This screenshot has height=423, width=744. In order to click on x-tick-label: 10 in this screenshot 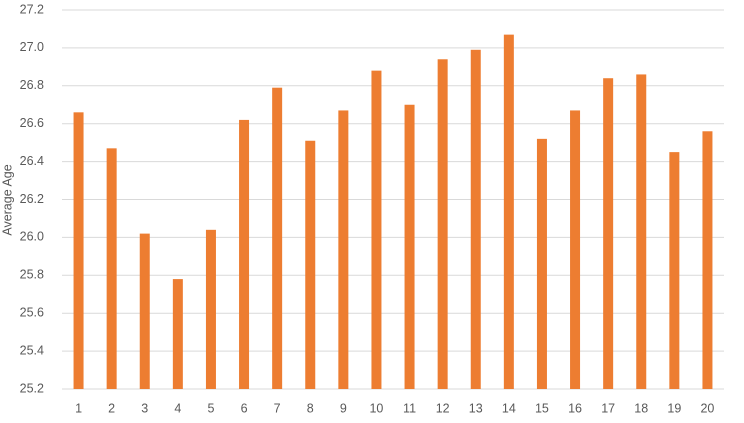, I will do `click(376, 408)`.